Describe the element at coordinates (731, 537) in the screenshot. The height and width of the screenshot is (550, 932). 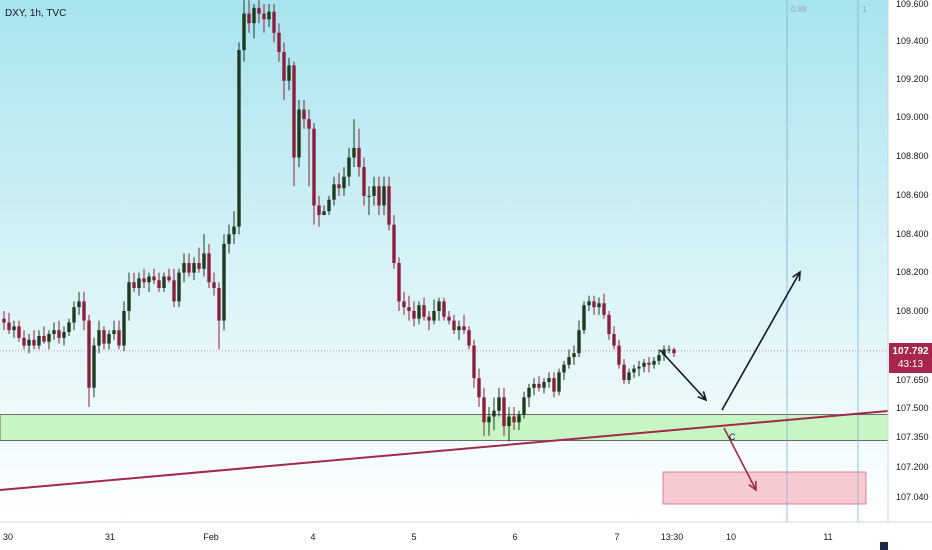
I see `x-tick-label: 10` at that location.